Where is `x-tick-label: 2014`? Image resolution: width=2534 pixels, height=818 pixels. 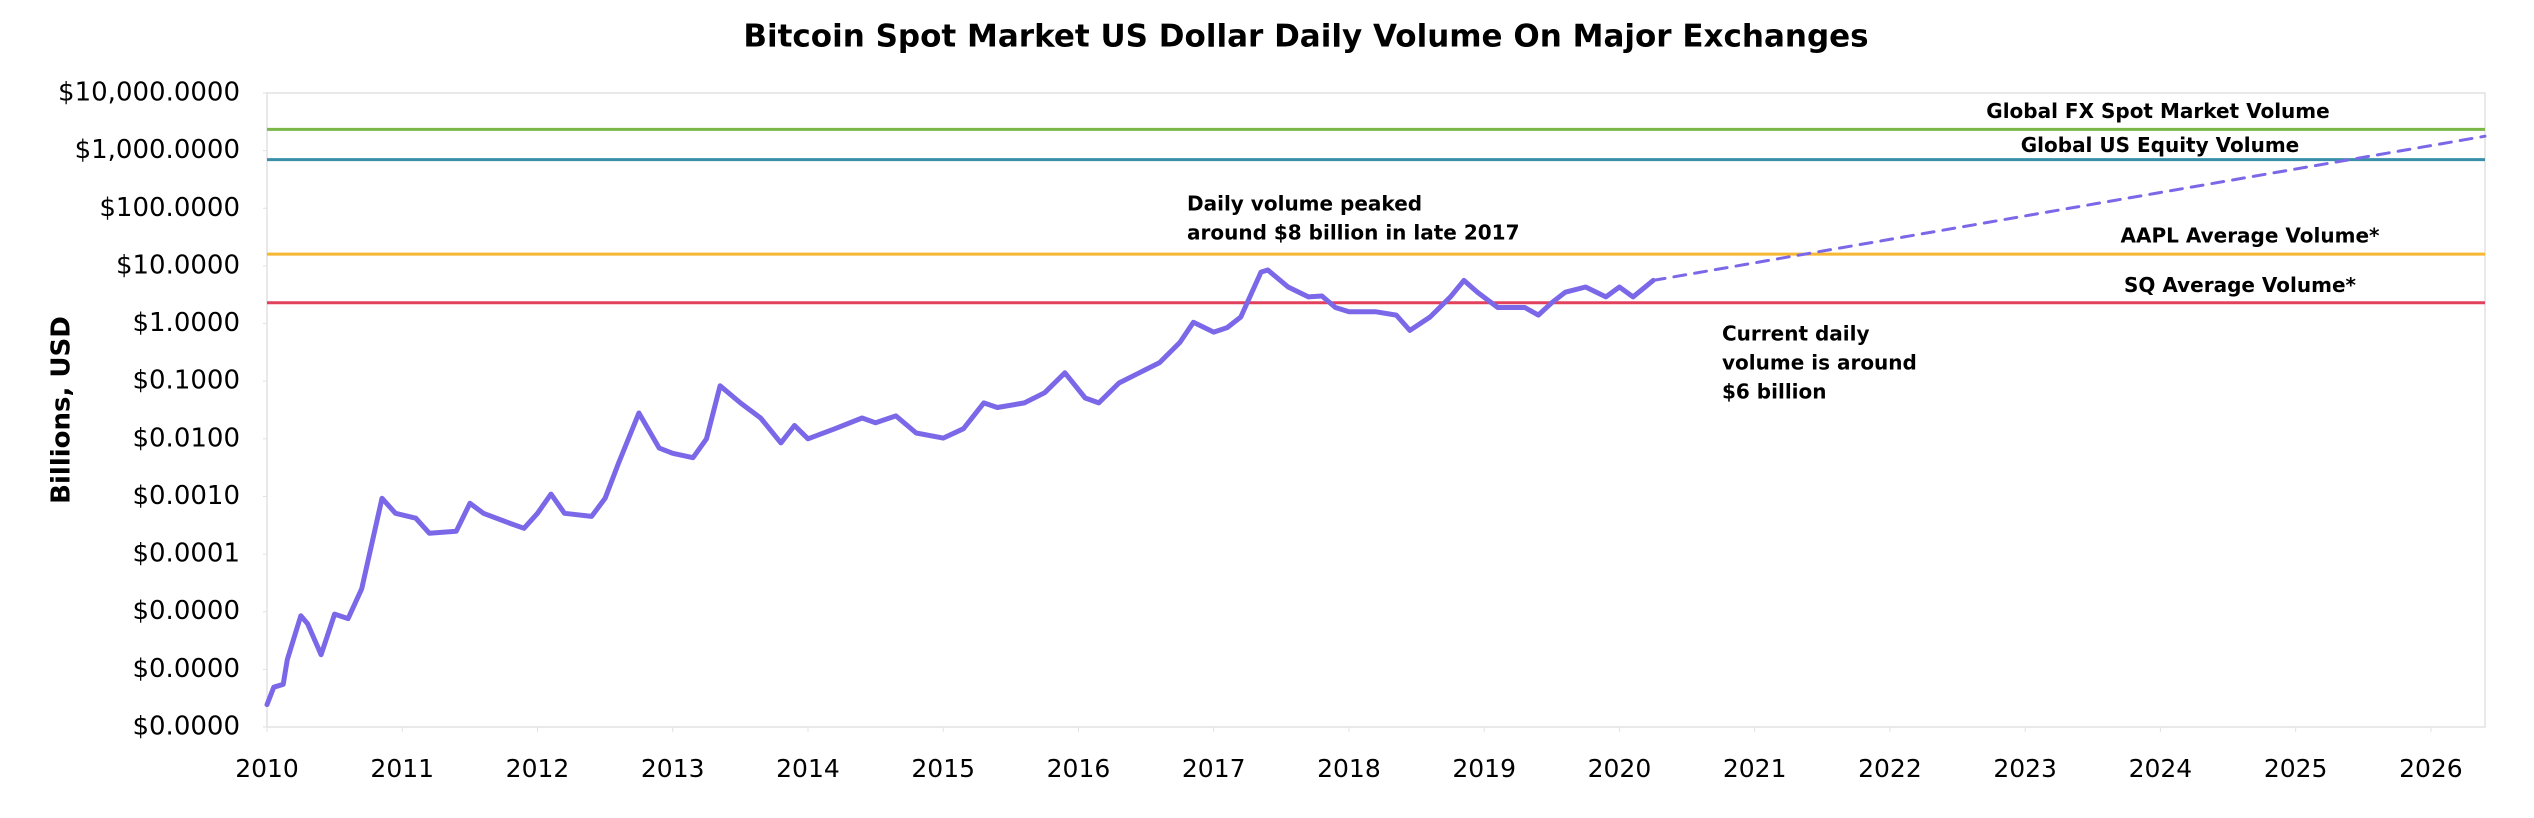 x-tick-label: 2014 is located at coordinates (808, 768).